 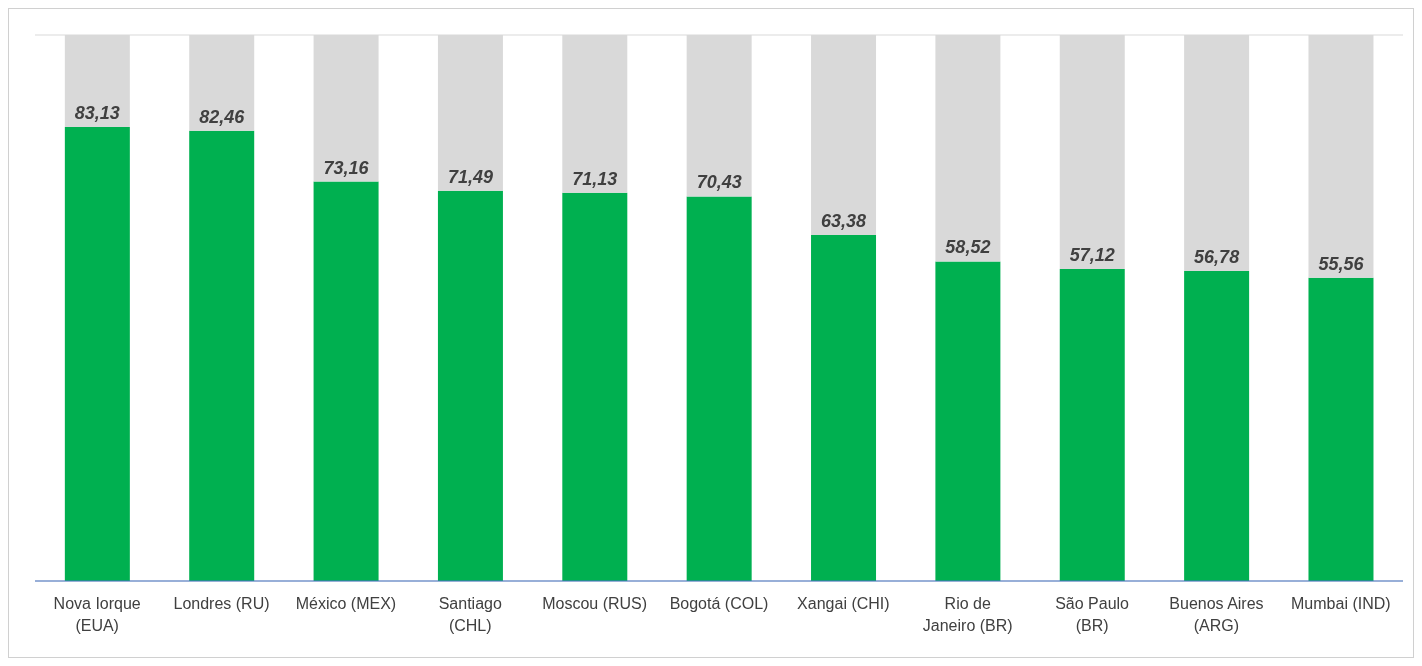 What do you see at coordinates (843, 603) in the screenshot?
I see `x-tick-label: Xangai (CHI)` at bounding box center [843, 603].